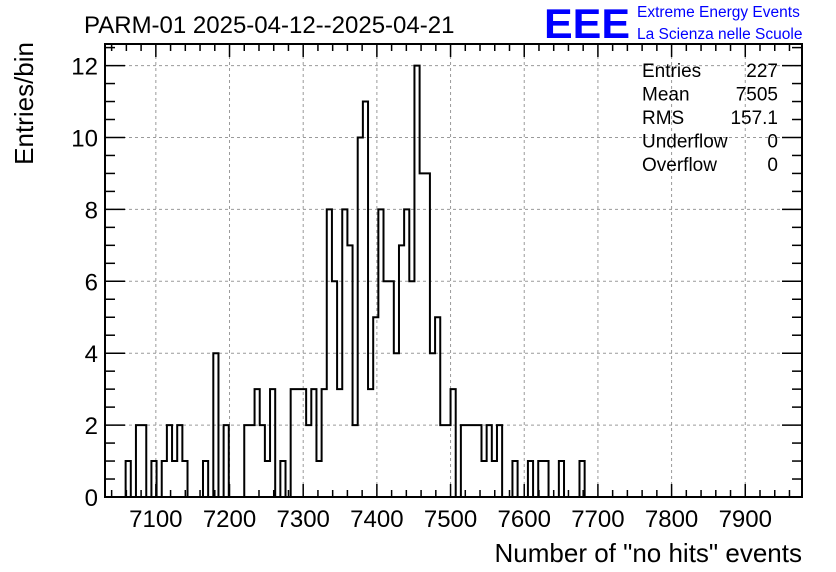 The width and height of the screenshot is (836, 572). What do you see at coordinates (155, 519) in the screenshot?
I see `x-tick-label: 7100` at bounding box center [155, 519].